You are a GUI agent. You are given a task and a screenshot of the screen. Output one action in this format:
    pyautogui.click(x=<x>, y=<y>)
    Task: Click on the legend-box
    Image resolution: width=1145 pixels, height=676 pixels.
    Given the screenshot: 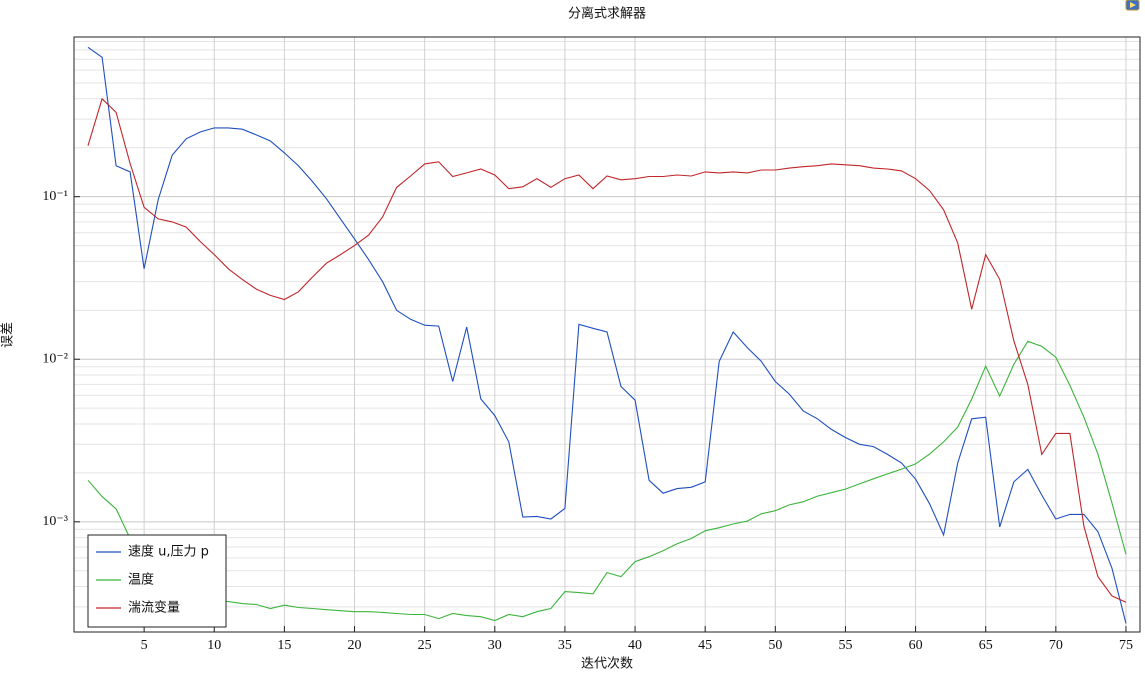 What is the action you would take?
    pyautogui.click(x=157, y=581)
    